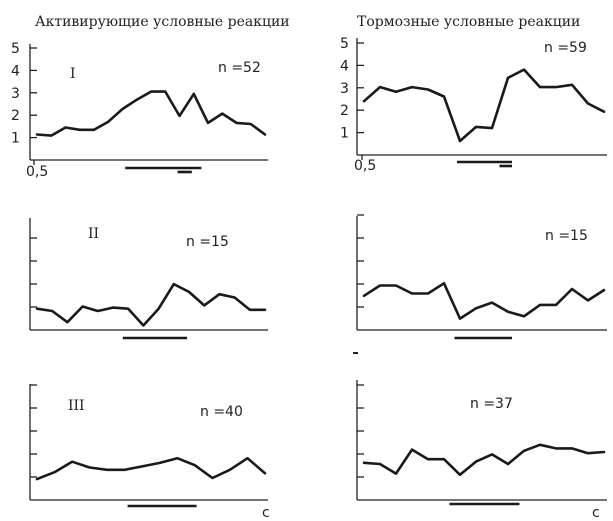  What do you see at coordinates (355, 353) in the screenshot?
I see `stray-mark` at bounding box center [355, 353].